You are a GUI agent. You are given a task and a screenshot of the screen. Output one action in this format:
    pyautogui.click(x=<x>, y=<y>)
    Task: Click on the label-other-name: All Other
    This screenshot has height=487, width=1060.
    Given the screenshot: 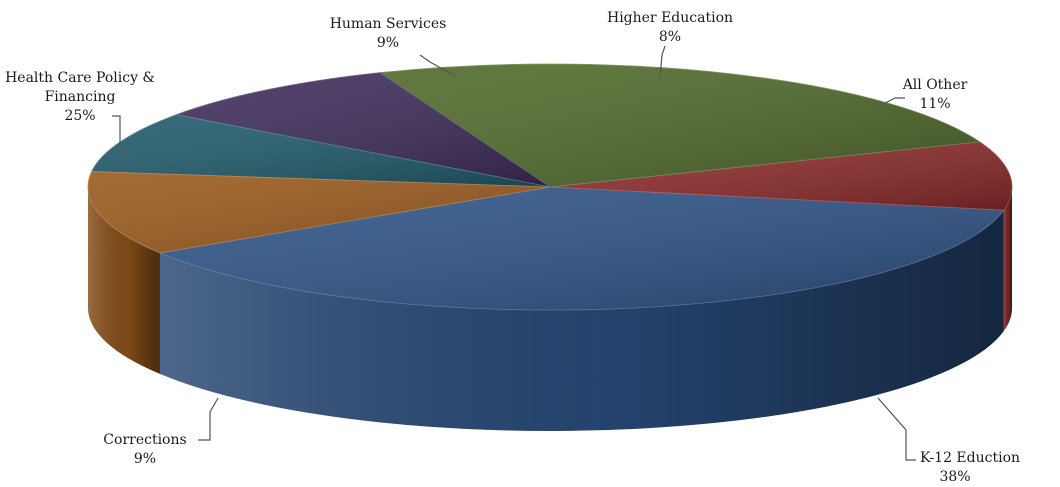 What is the action you would take?
    pyautogui.click(x=935, y=85)
    